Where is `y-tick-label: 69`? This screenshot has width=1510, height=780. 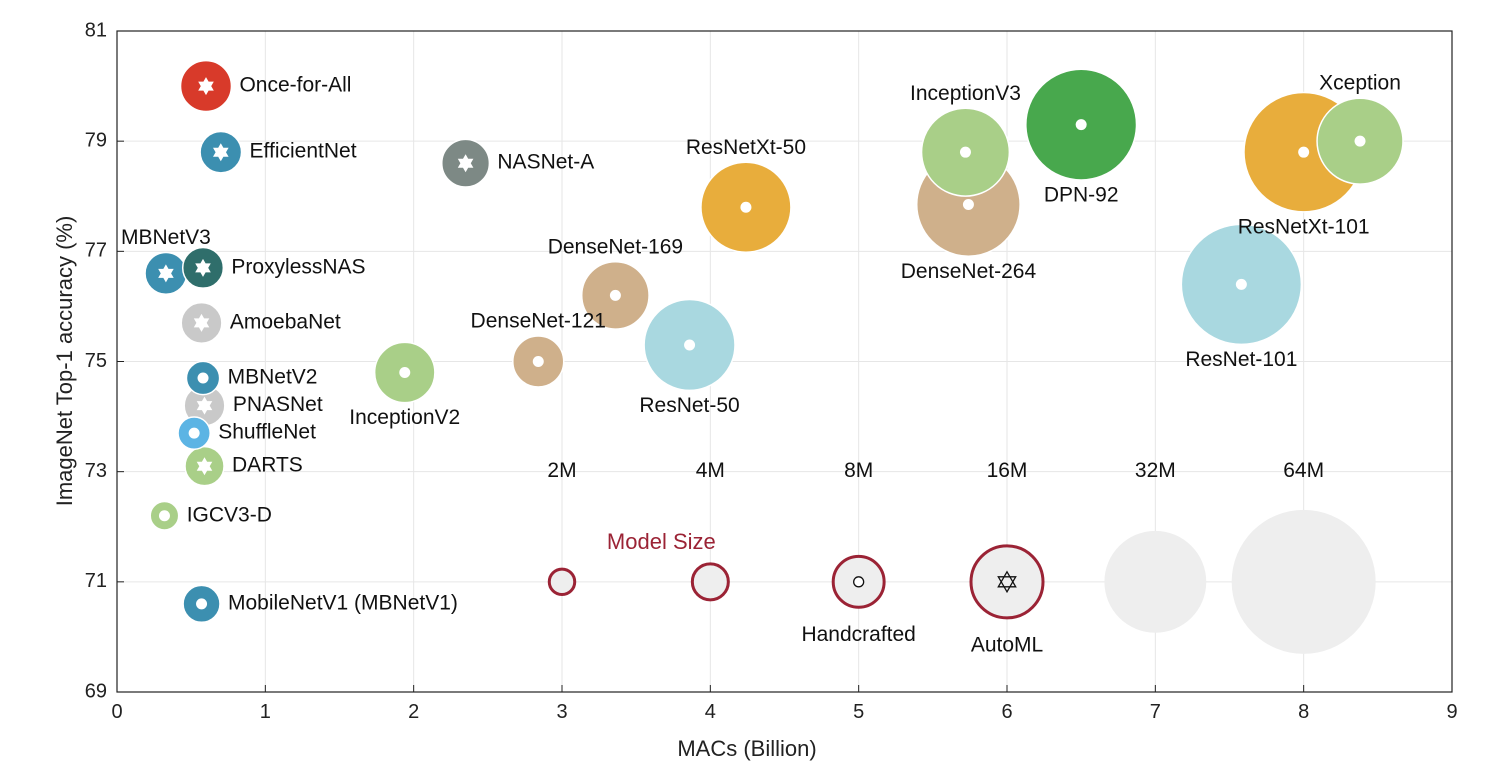 y-tick-label: 69 is located at coordinates (96, 691).